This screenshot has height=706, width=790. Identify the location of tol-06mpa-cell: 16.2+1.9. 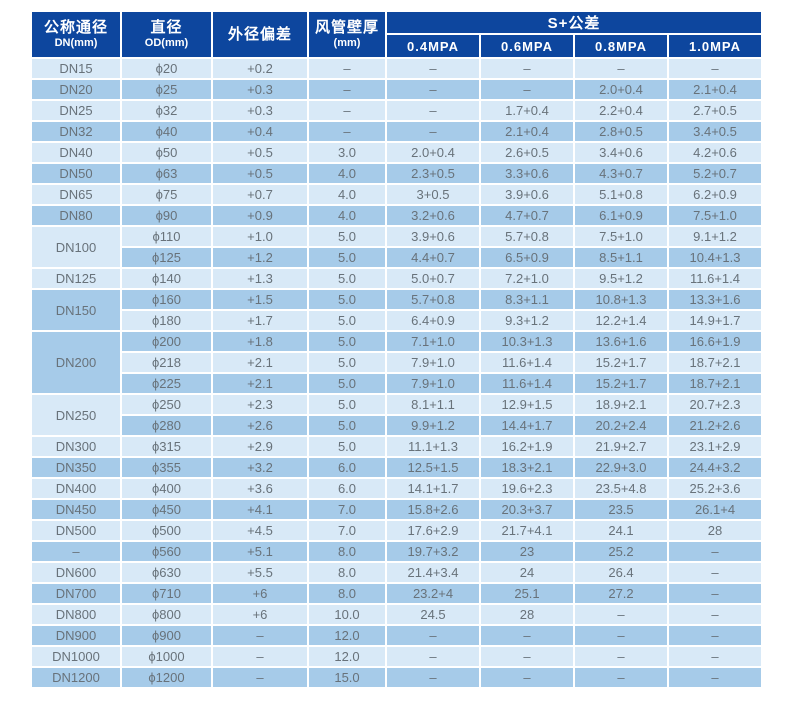
(527, 446).